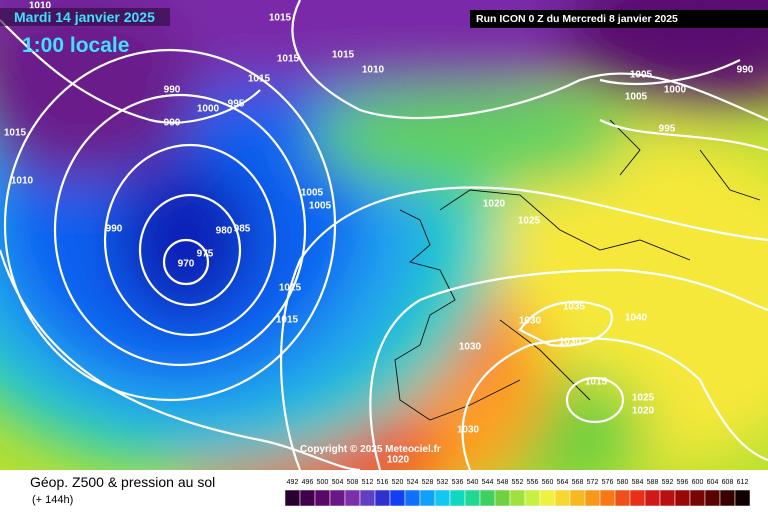 Image resolution: width=768 pixels, height=512 pixels. I want to click on isobar-label: 1035, so click(574, 307).